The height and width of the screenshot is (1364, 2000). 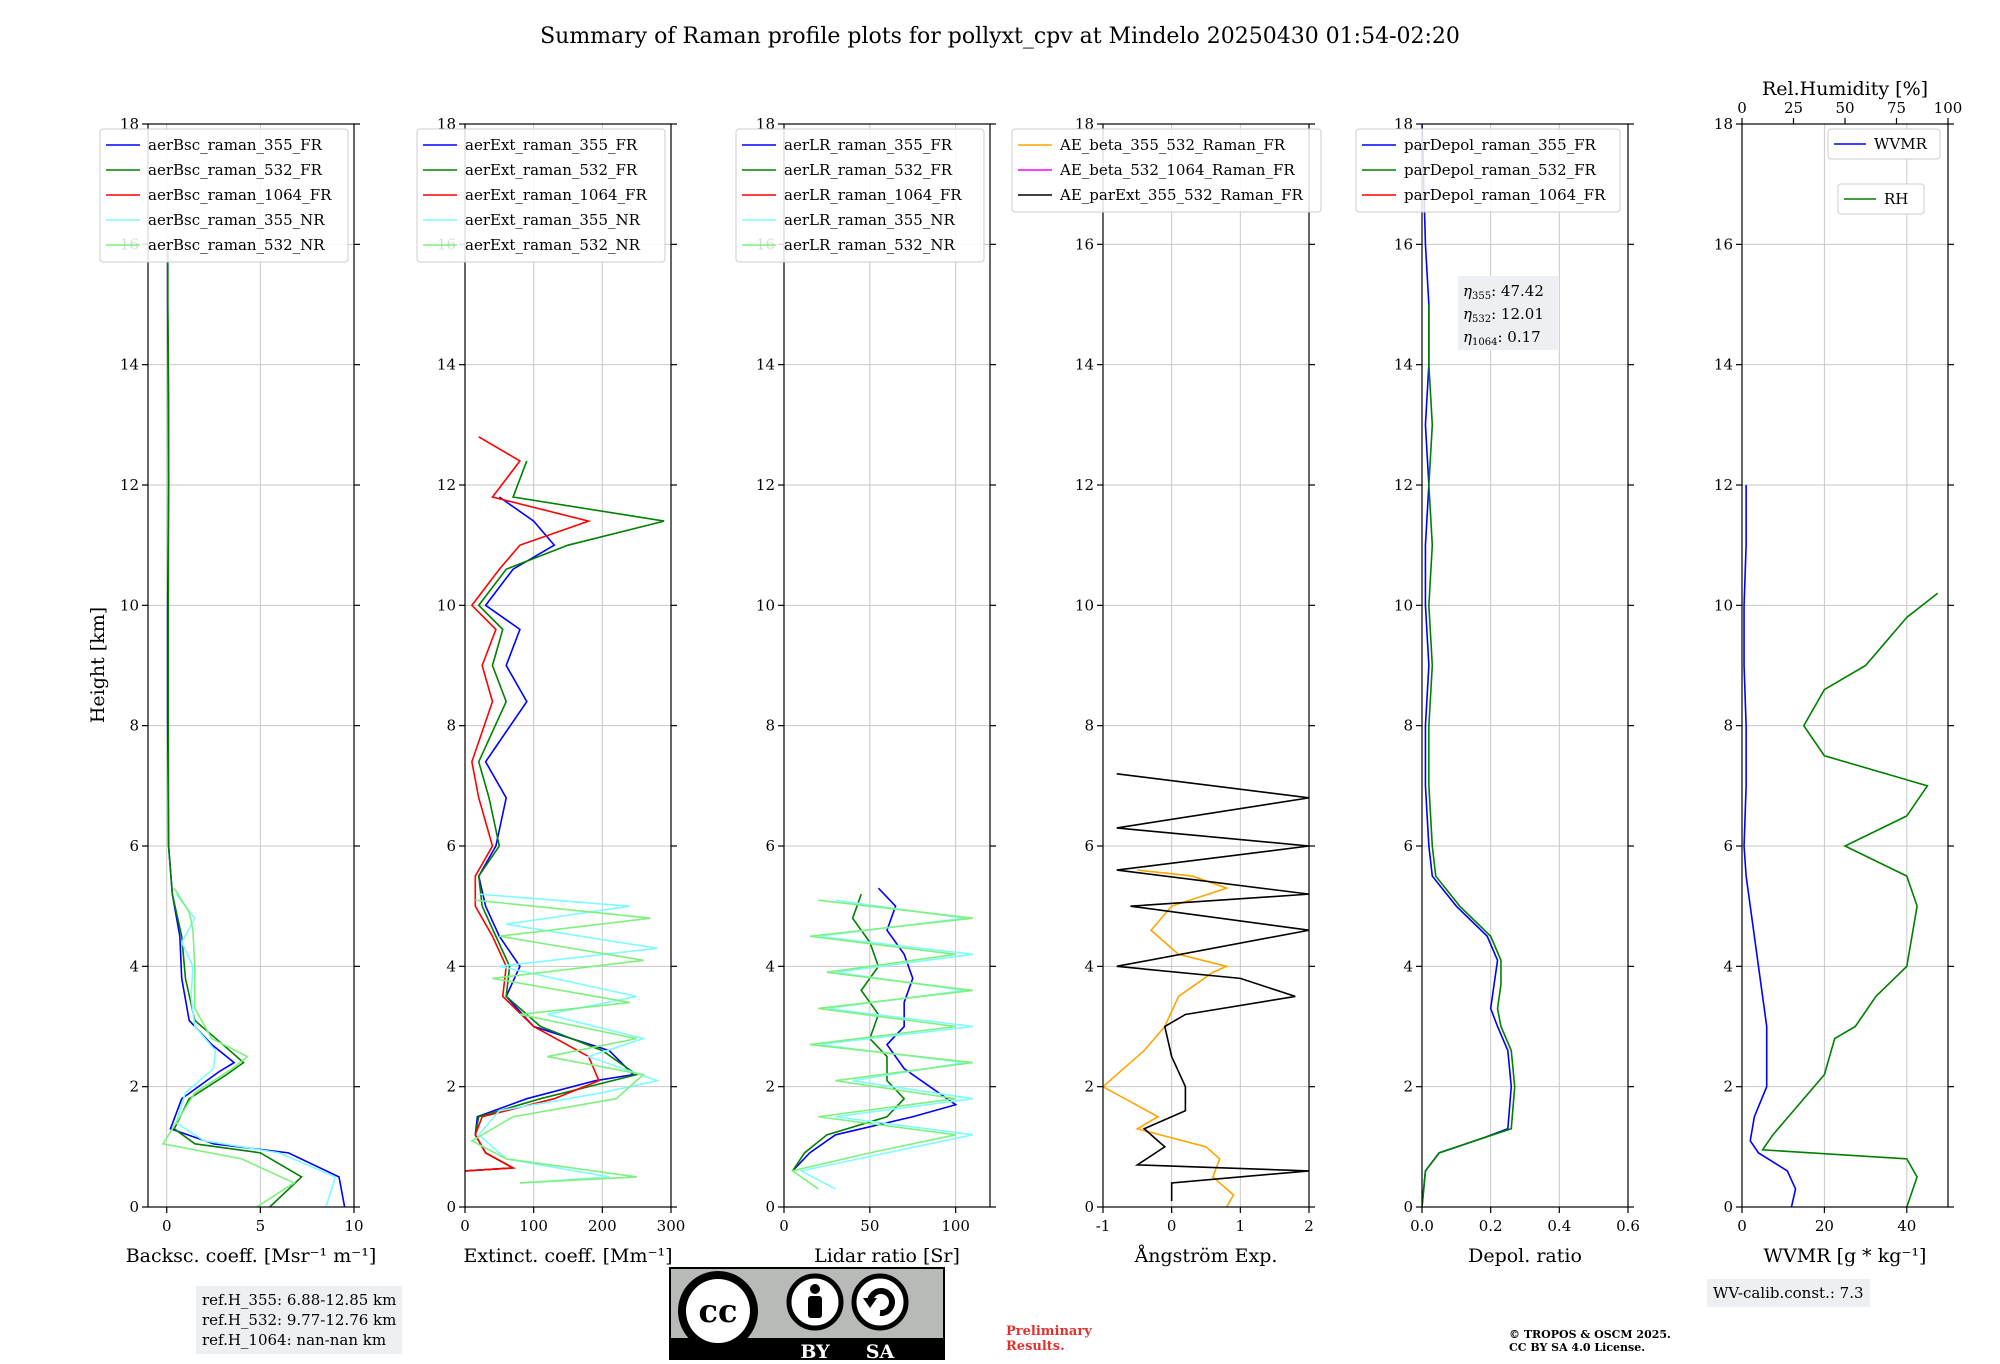 What do you see at coordinates (1049, 1331) in the screenshot?
I see `preliminary-line-1: Preliminary` at bounding box center [1049, 1331].